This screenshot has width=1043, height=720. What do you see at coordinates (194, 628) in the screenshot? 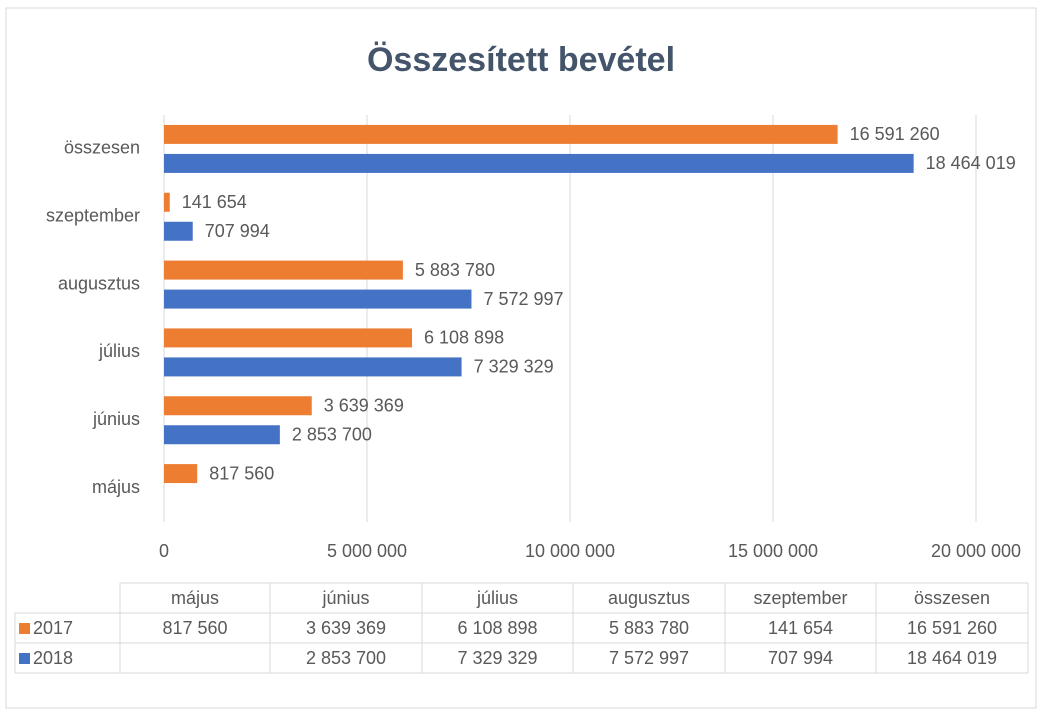
I see `table-cell: 817 560` at bounding box center [194, 628].